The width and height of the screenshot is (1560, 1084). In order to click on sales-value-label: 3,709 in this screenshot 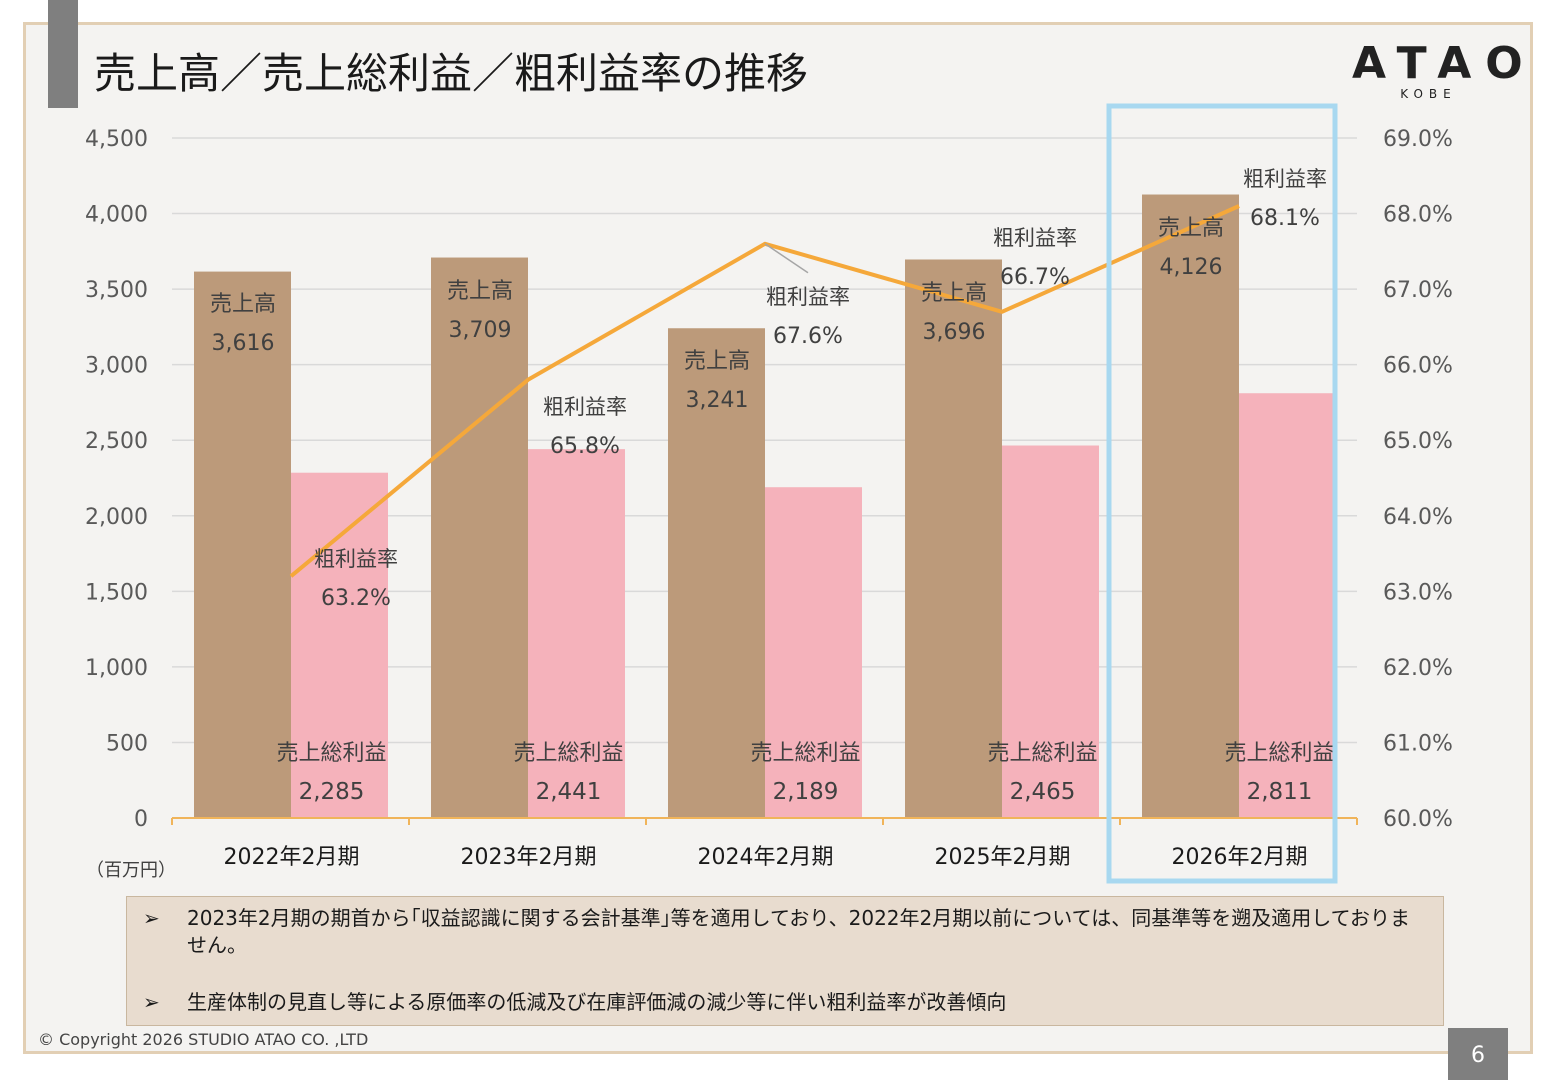, I will do `click(480, 330)`.